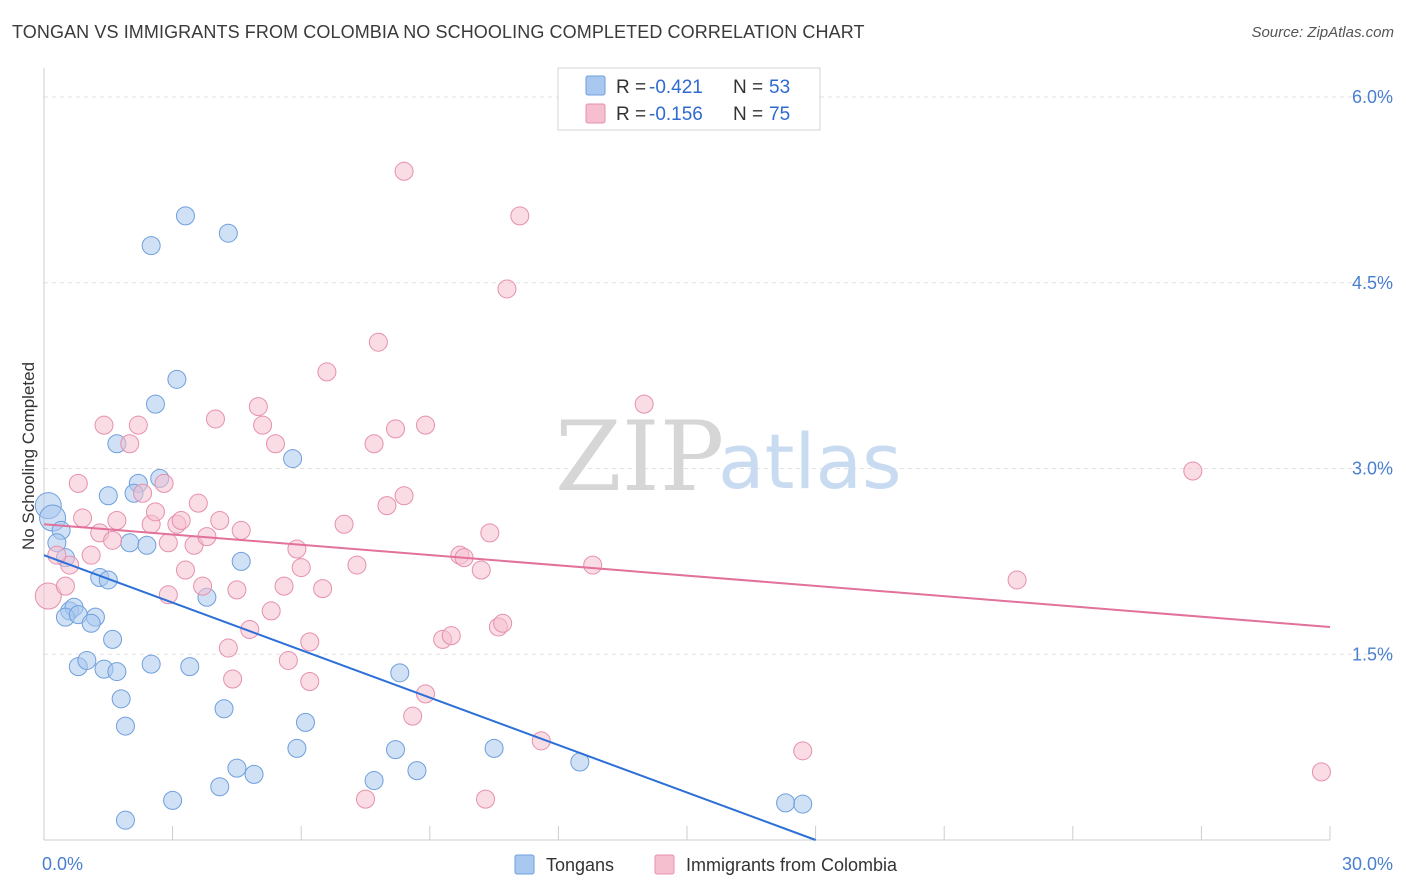 This screenshot has height=892, width=1406. What do you see at coordinates (580, 865) in the screenshot?
I see `legend-label-tongans: Tongans` at bounding box center [580, 865].